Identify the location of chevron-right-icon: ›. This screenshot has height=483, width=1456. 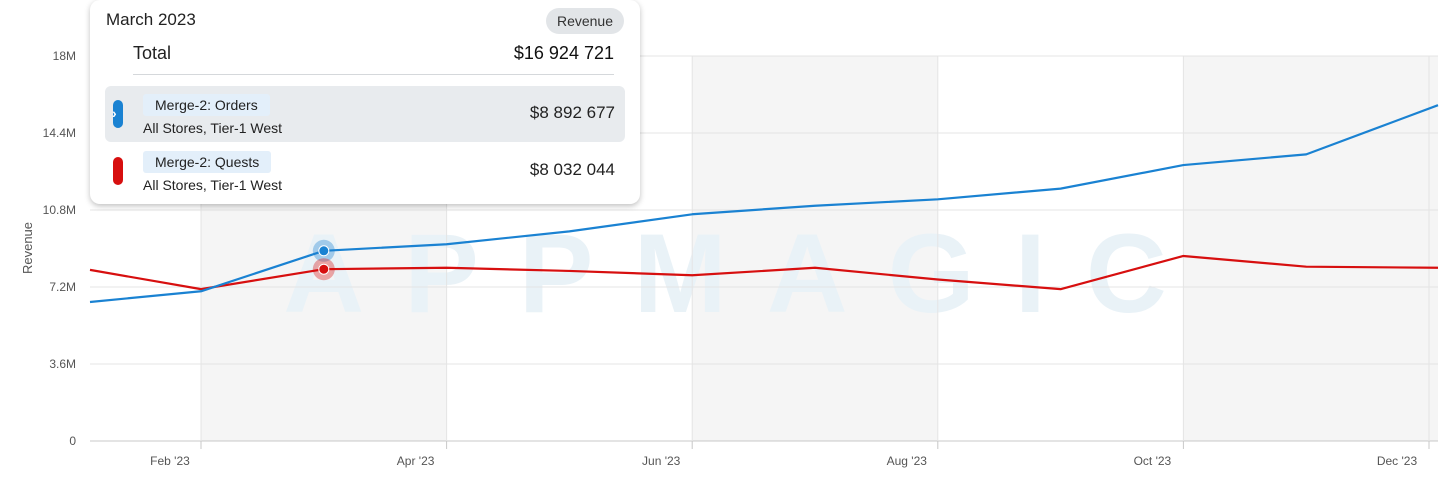
(114, 113).